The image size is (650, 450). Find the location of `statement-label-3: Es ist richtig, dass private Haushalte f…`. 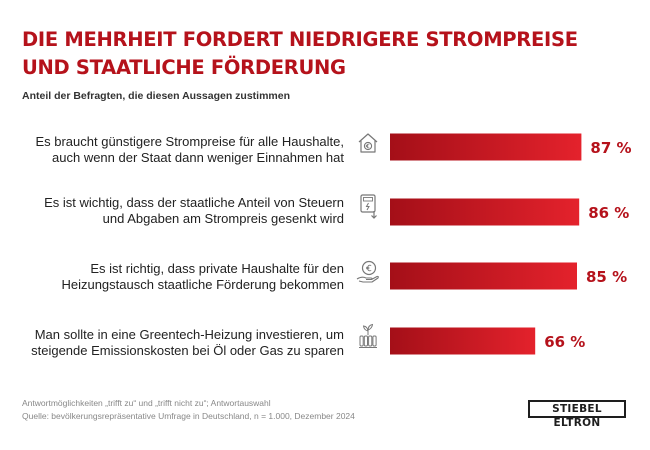

statement-label-3: Es ist richtig, dass private Haushalte f… is located at coordinates (179, 277).